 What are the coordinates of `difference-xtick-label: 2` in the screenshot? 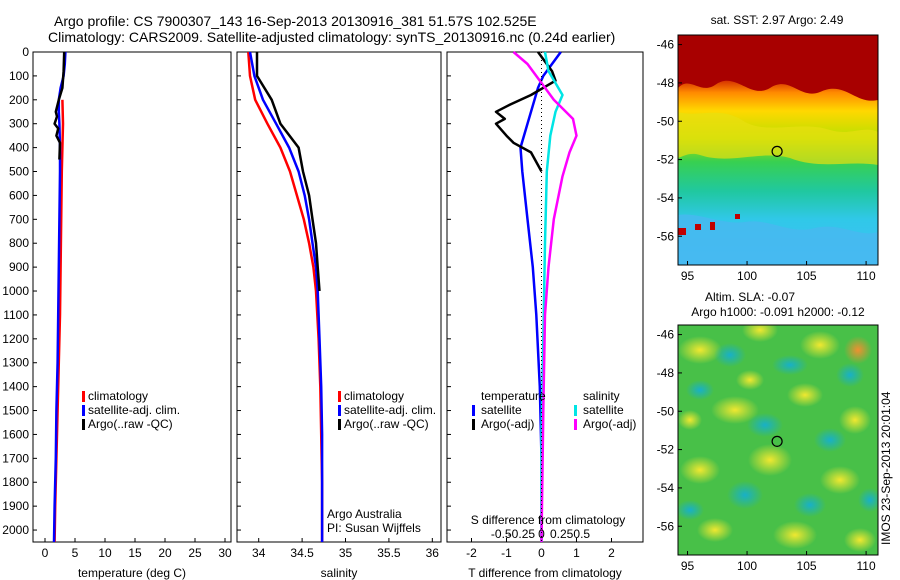 It's located at (611, 553).